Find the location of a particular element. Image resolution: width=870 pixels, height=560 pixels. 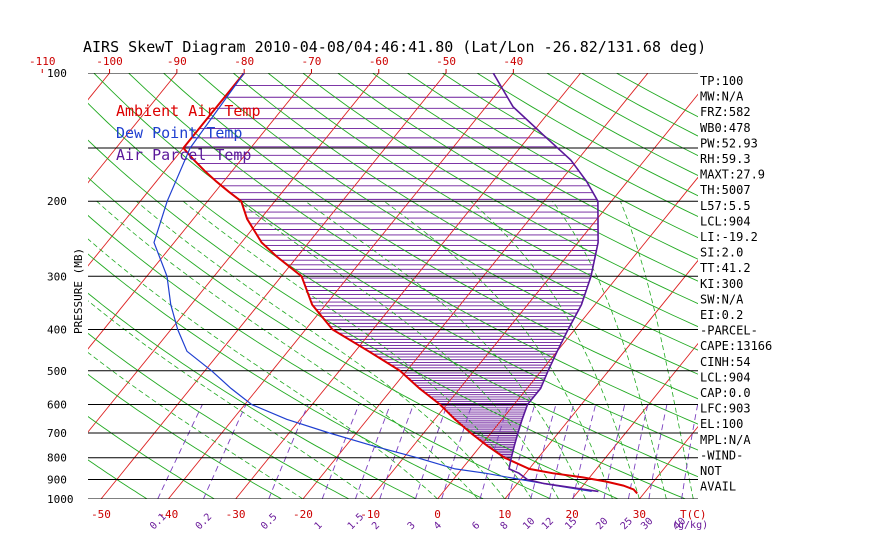

mixing-ratio-tick-label: 10 is located at coordinates (529, 524).